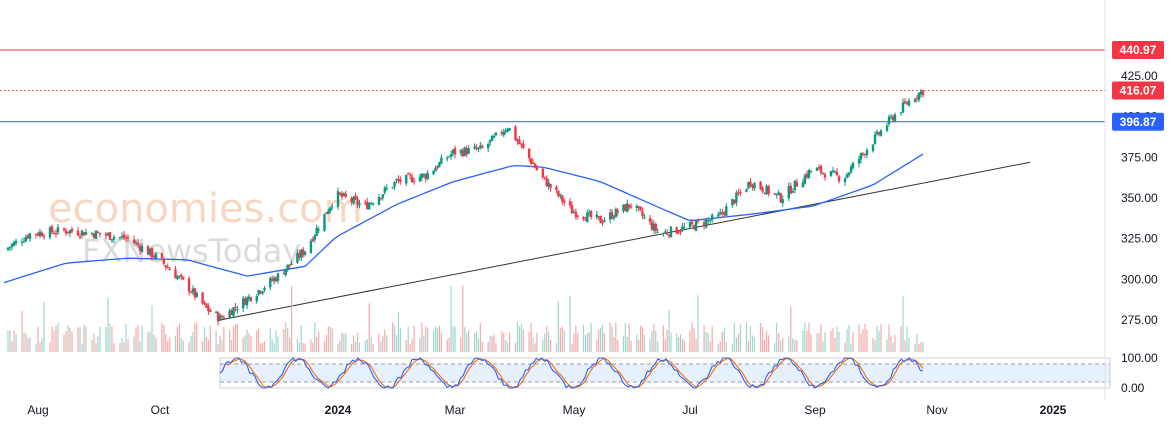  What do you see at coordinates (1139, 76) in the screenshot?
I see `y-tick-label: 425.00` at bounding box center [1139, 76].